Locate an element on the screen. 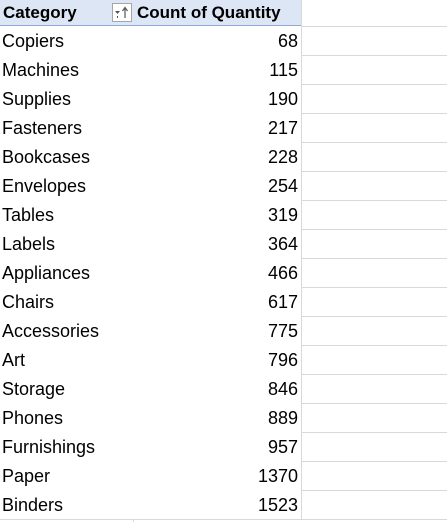  bottom-gridline is located at coordinates (150, 520).